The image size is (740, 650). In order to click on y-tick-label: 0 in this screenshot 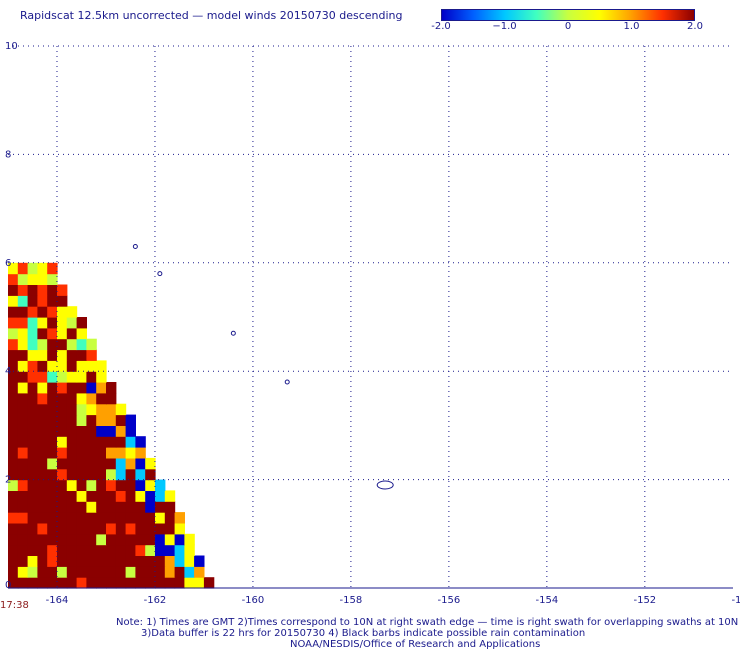, I will do `click(8, 585)`.